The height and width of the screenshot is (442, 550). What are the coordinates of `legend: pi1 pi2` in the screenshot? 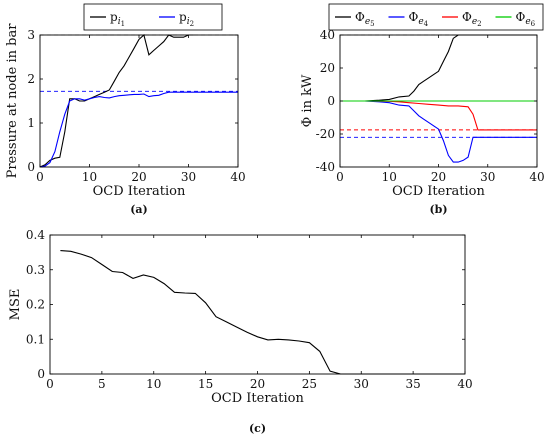 It's located at (153, 17).